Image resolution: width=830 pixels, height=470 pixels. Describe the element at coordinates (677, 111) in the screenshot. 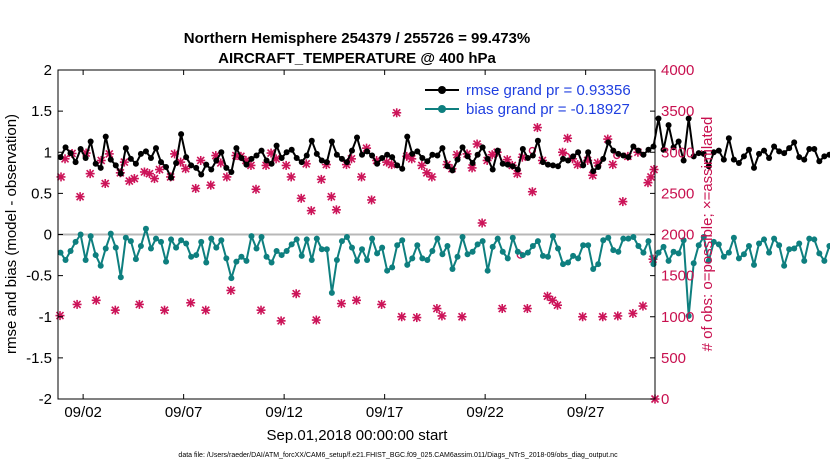

I see `y-right-tick-label: 3500` at that location.